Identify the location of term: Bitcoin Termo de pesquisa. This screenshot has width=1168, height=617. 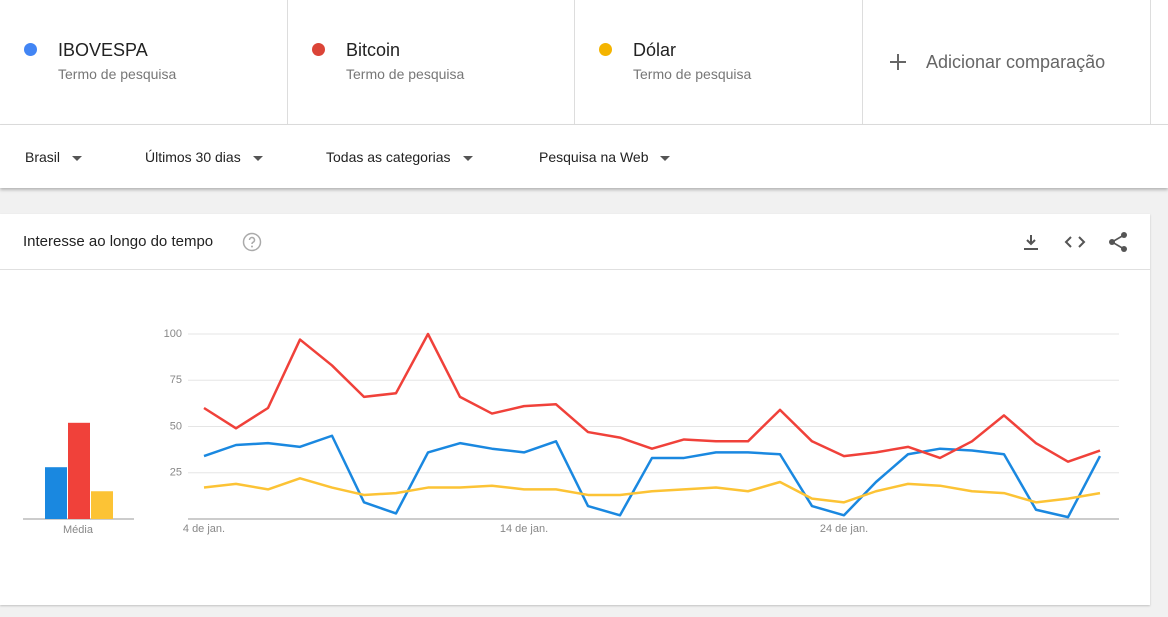
(431, 62).